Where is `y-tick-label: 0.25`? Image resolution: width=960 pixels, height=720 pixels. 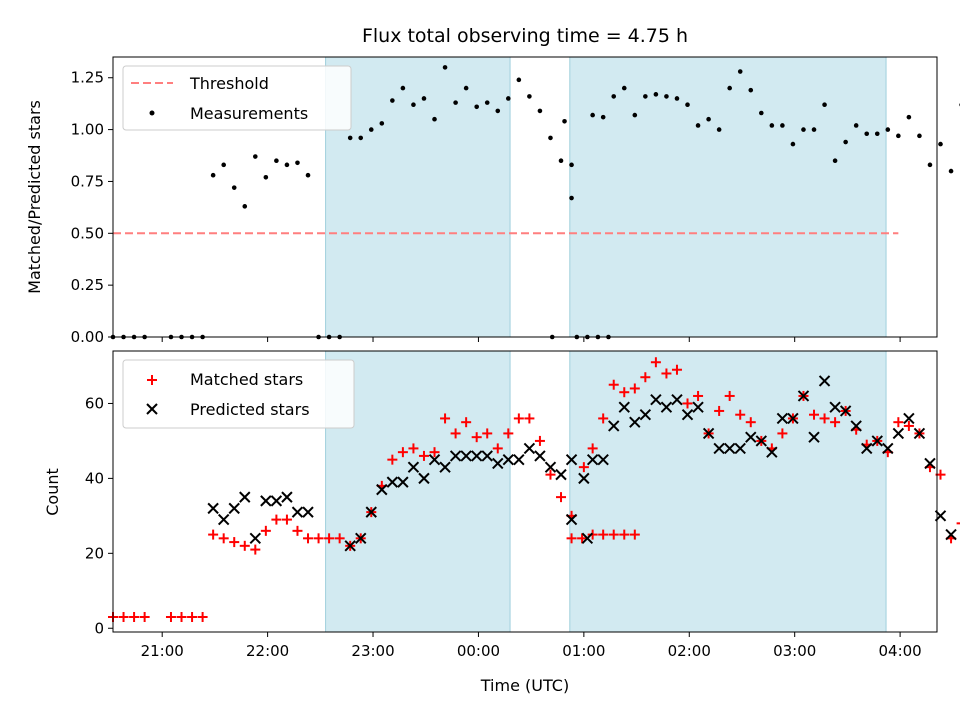
y-tick-label: 0.25 is located at coordinates (87, 285).